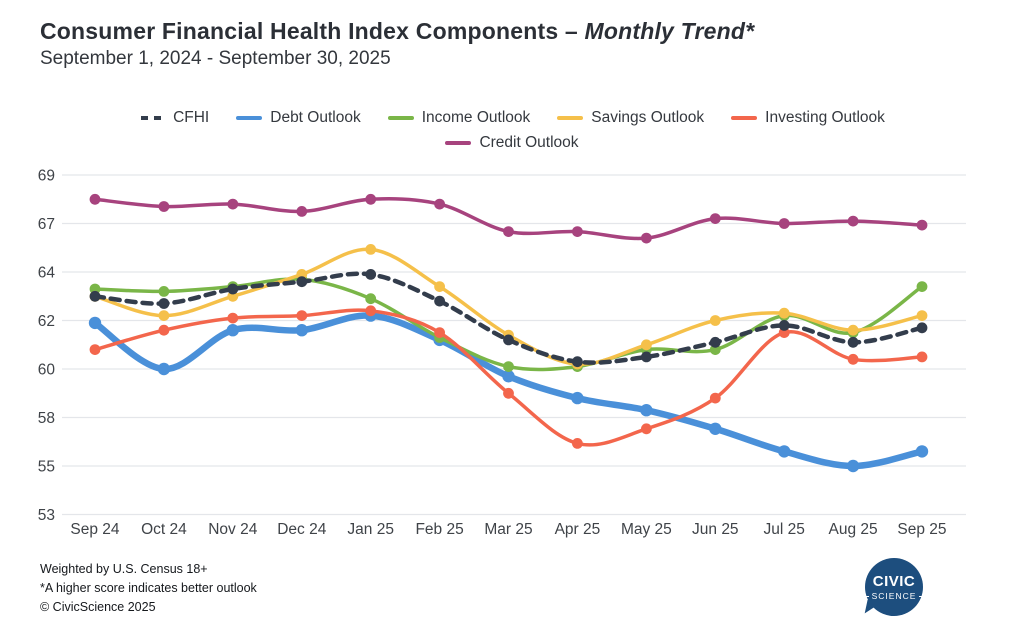  I want to click on legend-label: Credit Outlook, so click(529, 142).